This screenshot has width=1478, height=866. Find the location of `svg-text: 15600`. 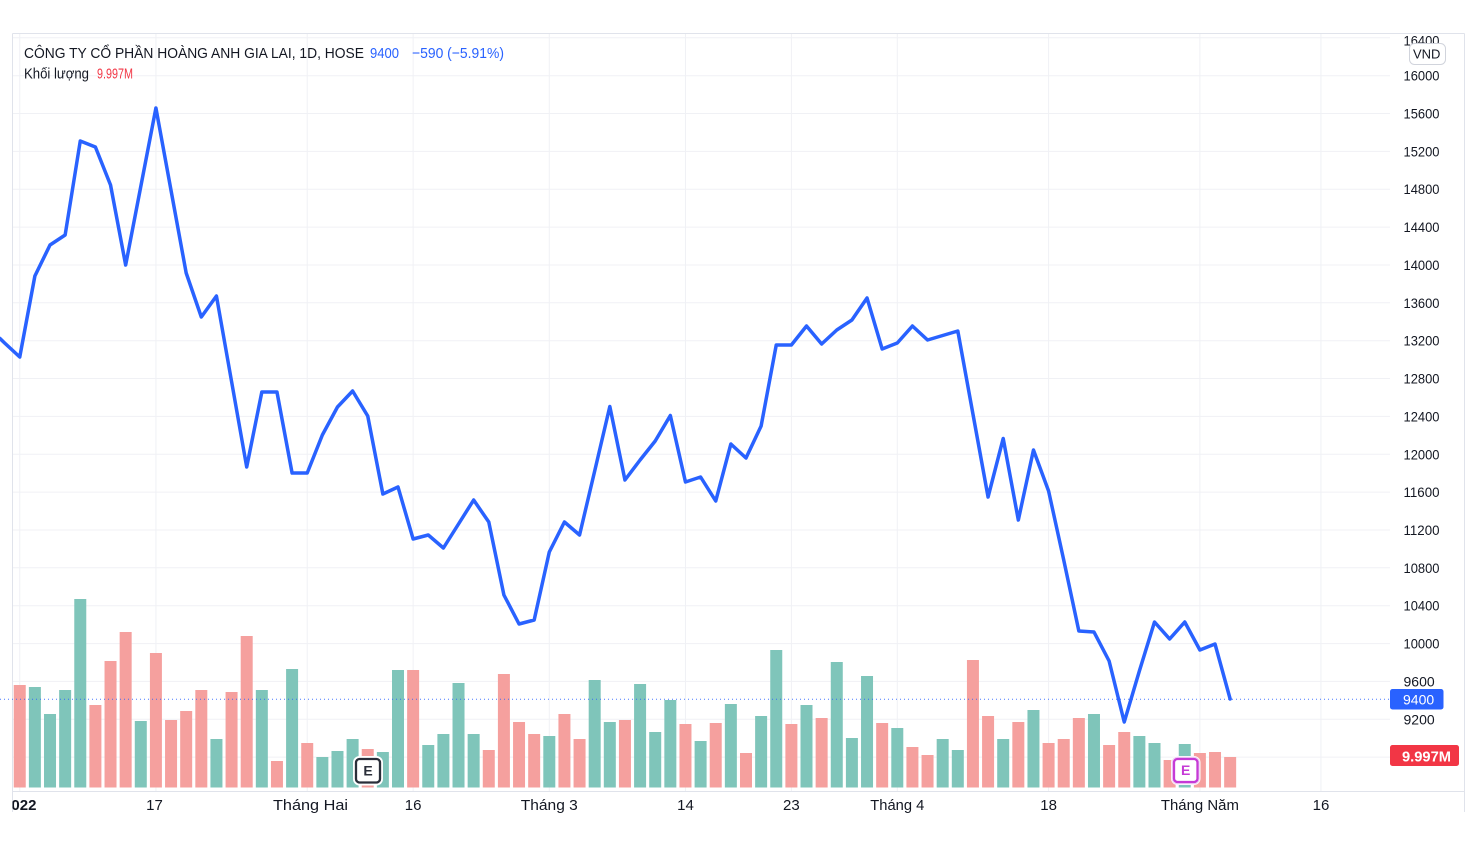

svg-text: 15600 is located at coordinates (1422, 114).